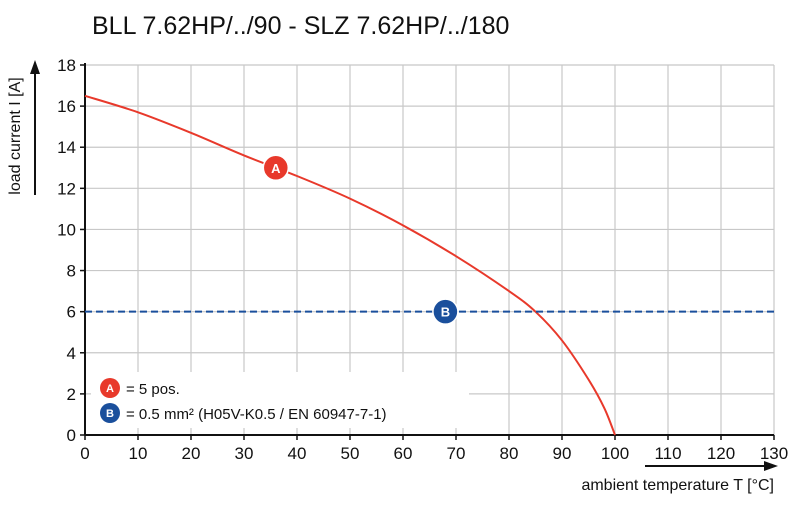 This screenshot has width=800, height=505. What do you see at coordinates (677, 485) in the screenshot?
I see `x-axis-label: ambient temperature T [°C]` at bounding box center [677, 485].